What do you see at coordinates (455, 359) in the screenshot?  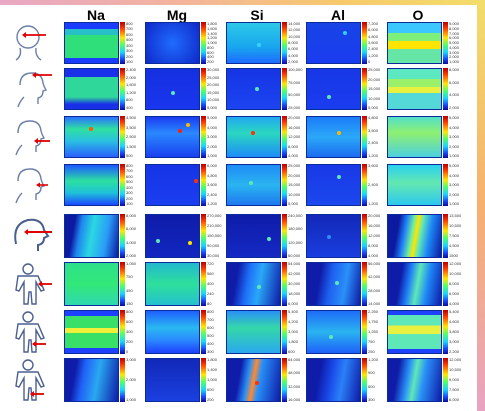 I see `tick-label: 12,000` at bounding box center [455, 359].